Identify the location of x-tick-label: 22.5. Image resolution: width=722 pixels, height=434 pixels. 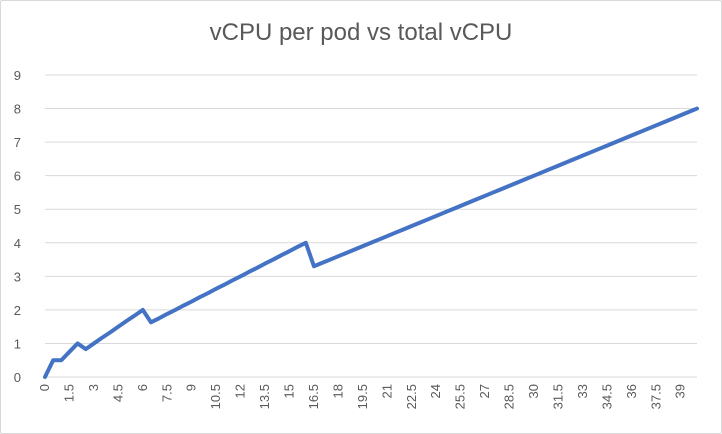
(411, 396).